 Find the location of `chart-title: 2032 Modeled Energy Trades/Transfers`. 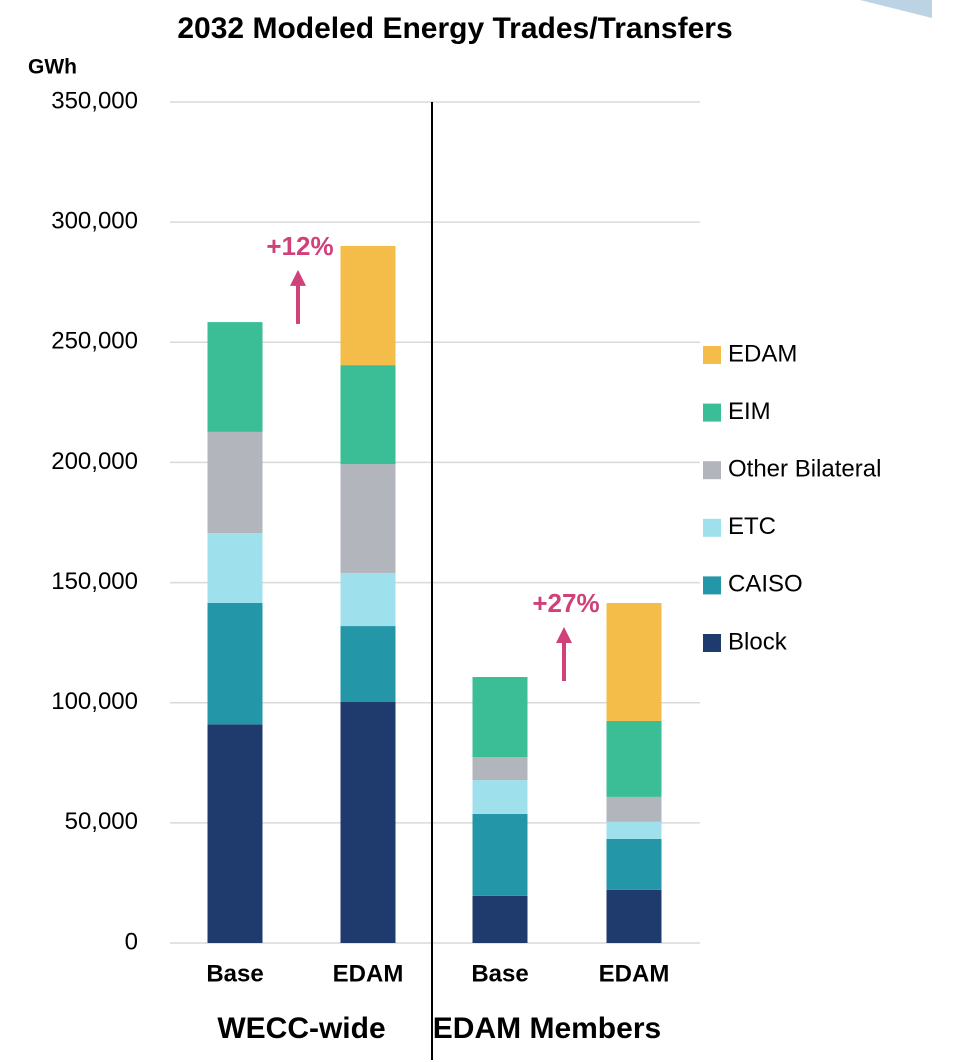

chart-title: 2032 Modeled Energy Trades/Transfers is located at coordinates (454, 28).